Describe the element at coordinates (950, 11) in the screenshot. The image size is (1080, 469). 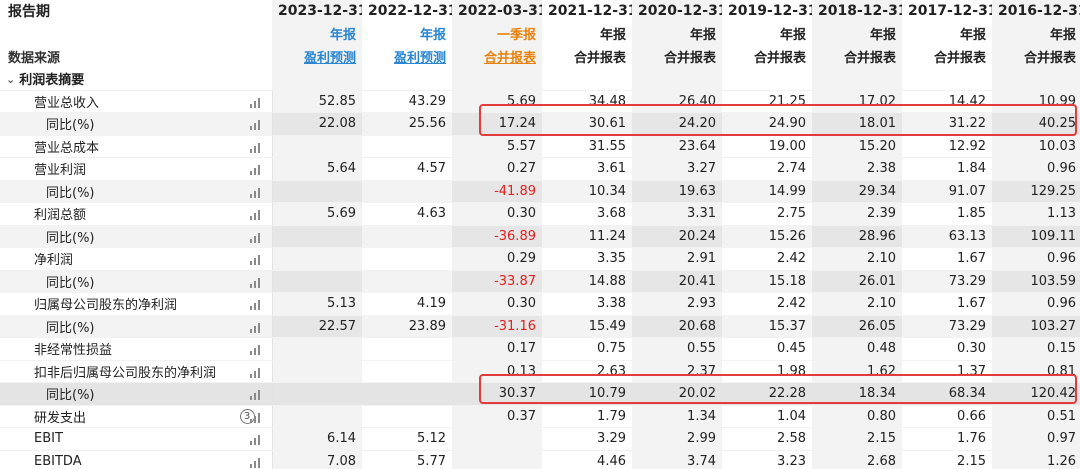
I see `column-date: 2017-12-31` at that location.